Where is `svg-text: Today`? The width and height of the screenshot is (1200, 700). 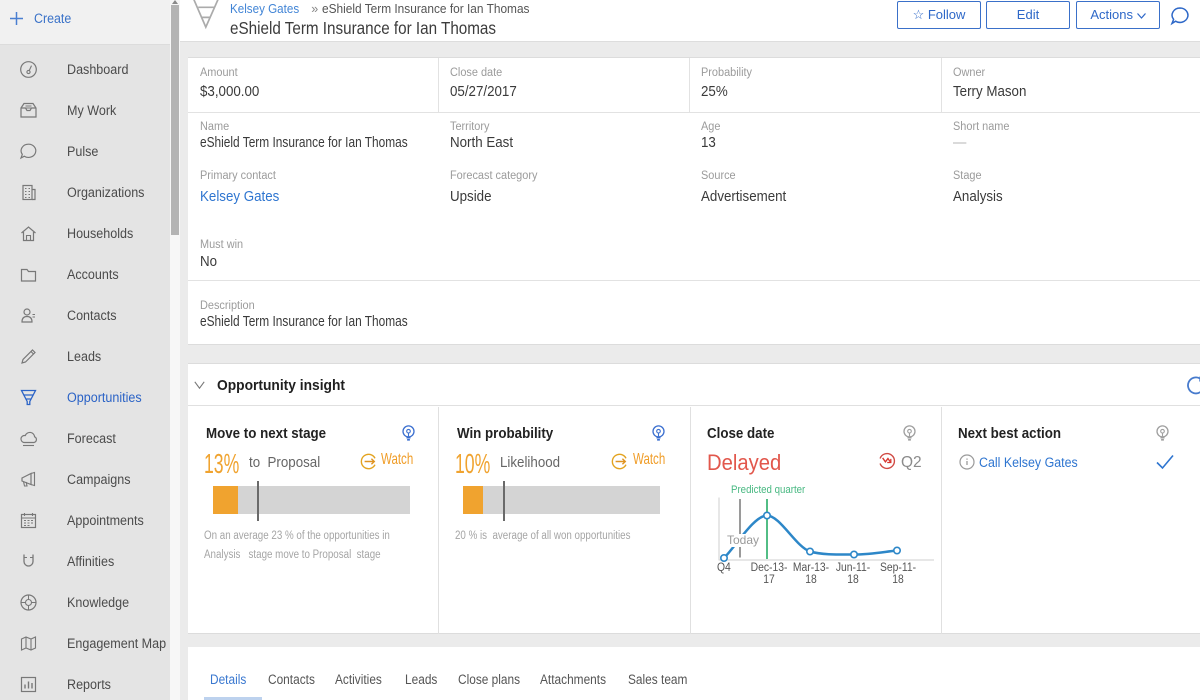 svg-text: Today is located at coordinates (743, 540).